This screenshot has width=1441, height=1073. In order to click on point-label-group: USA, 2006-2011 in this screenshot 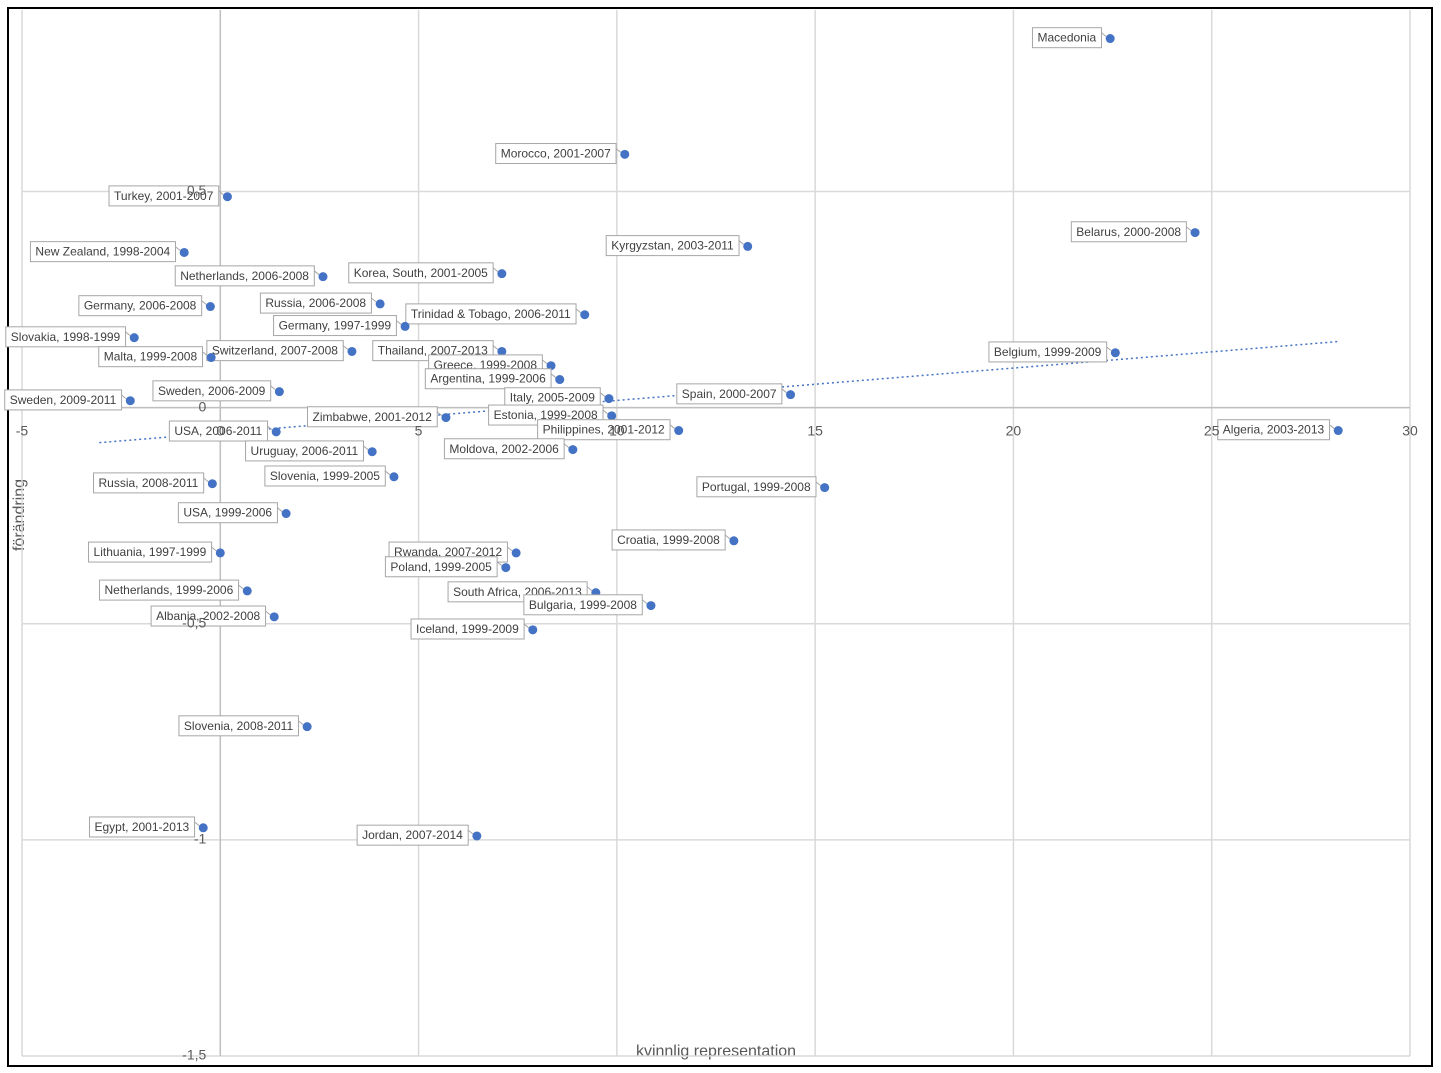, I will do `click(220, 431)`.